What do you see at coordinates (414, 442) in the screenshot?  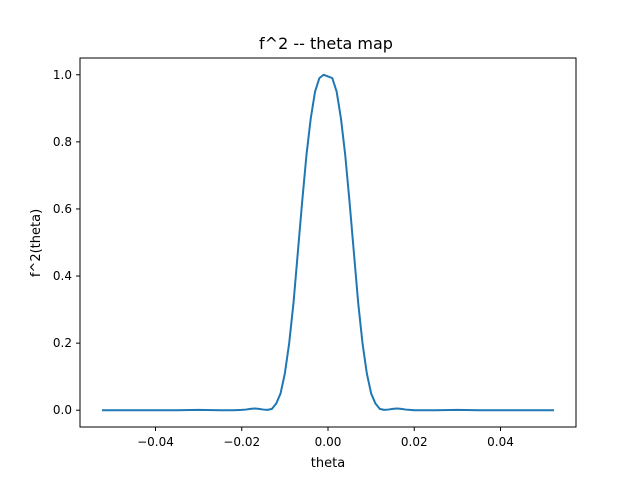 I see `x-tick-label: 0.02` at bounding box center [414, 442].